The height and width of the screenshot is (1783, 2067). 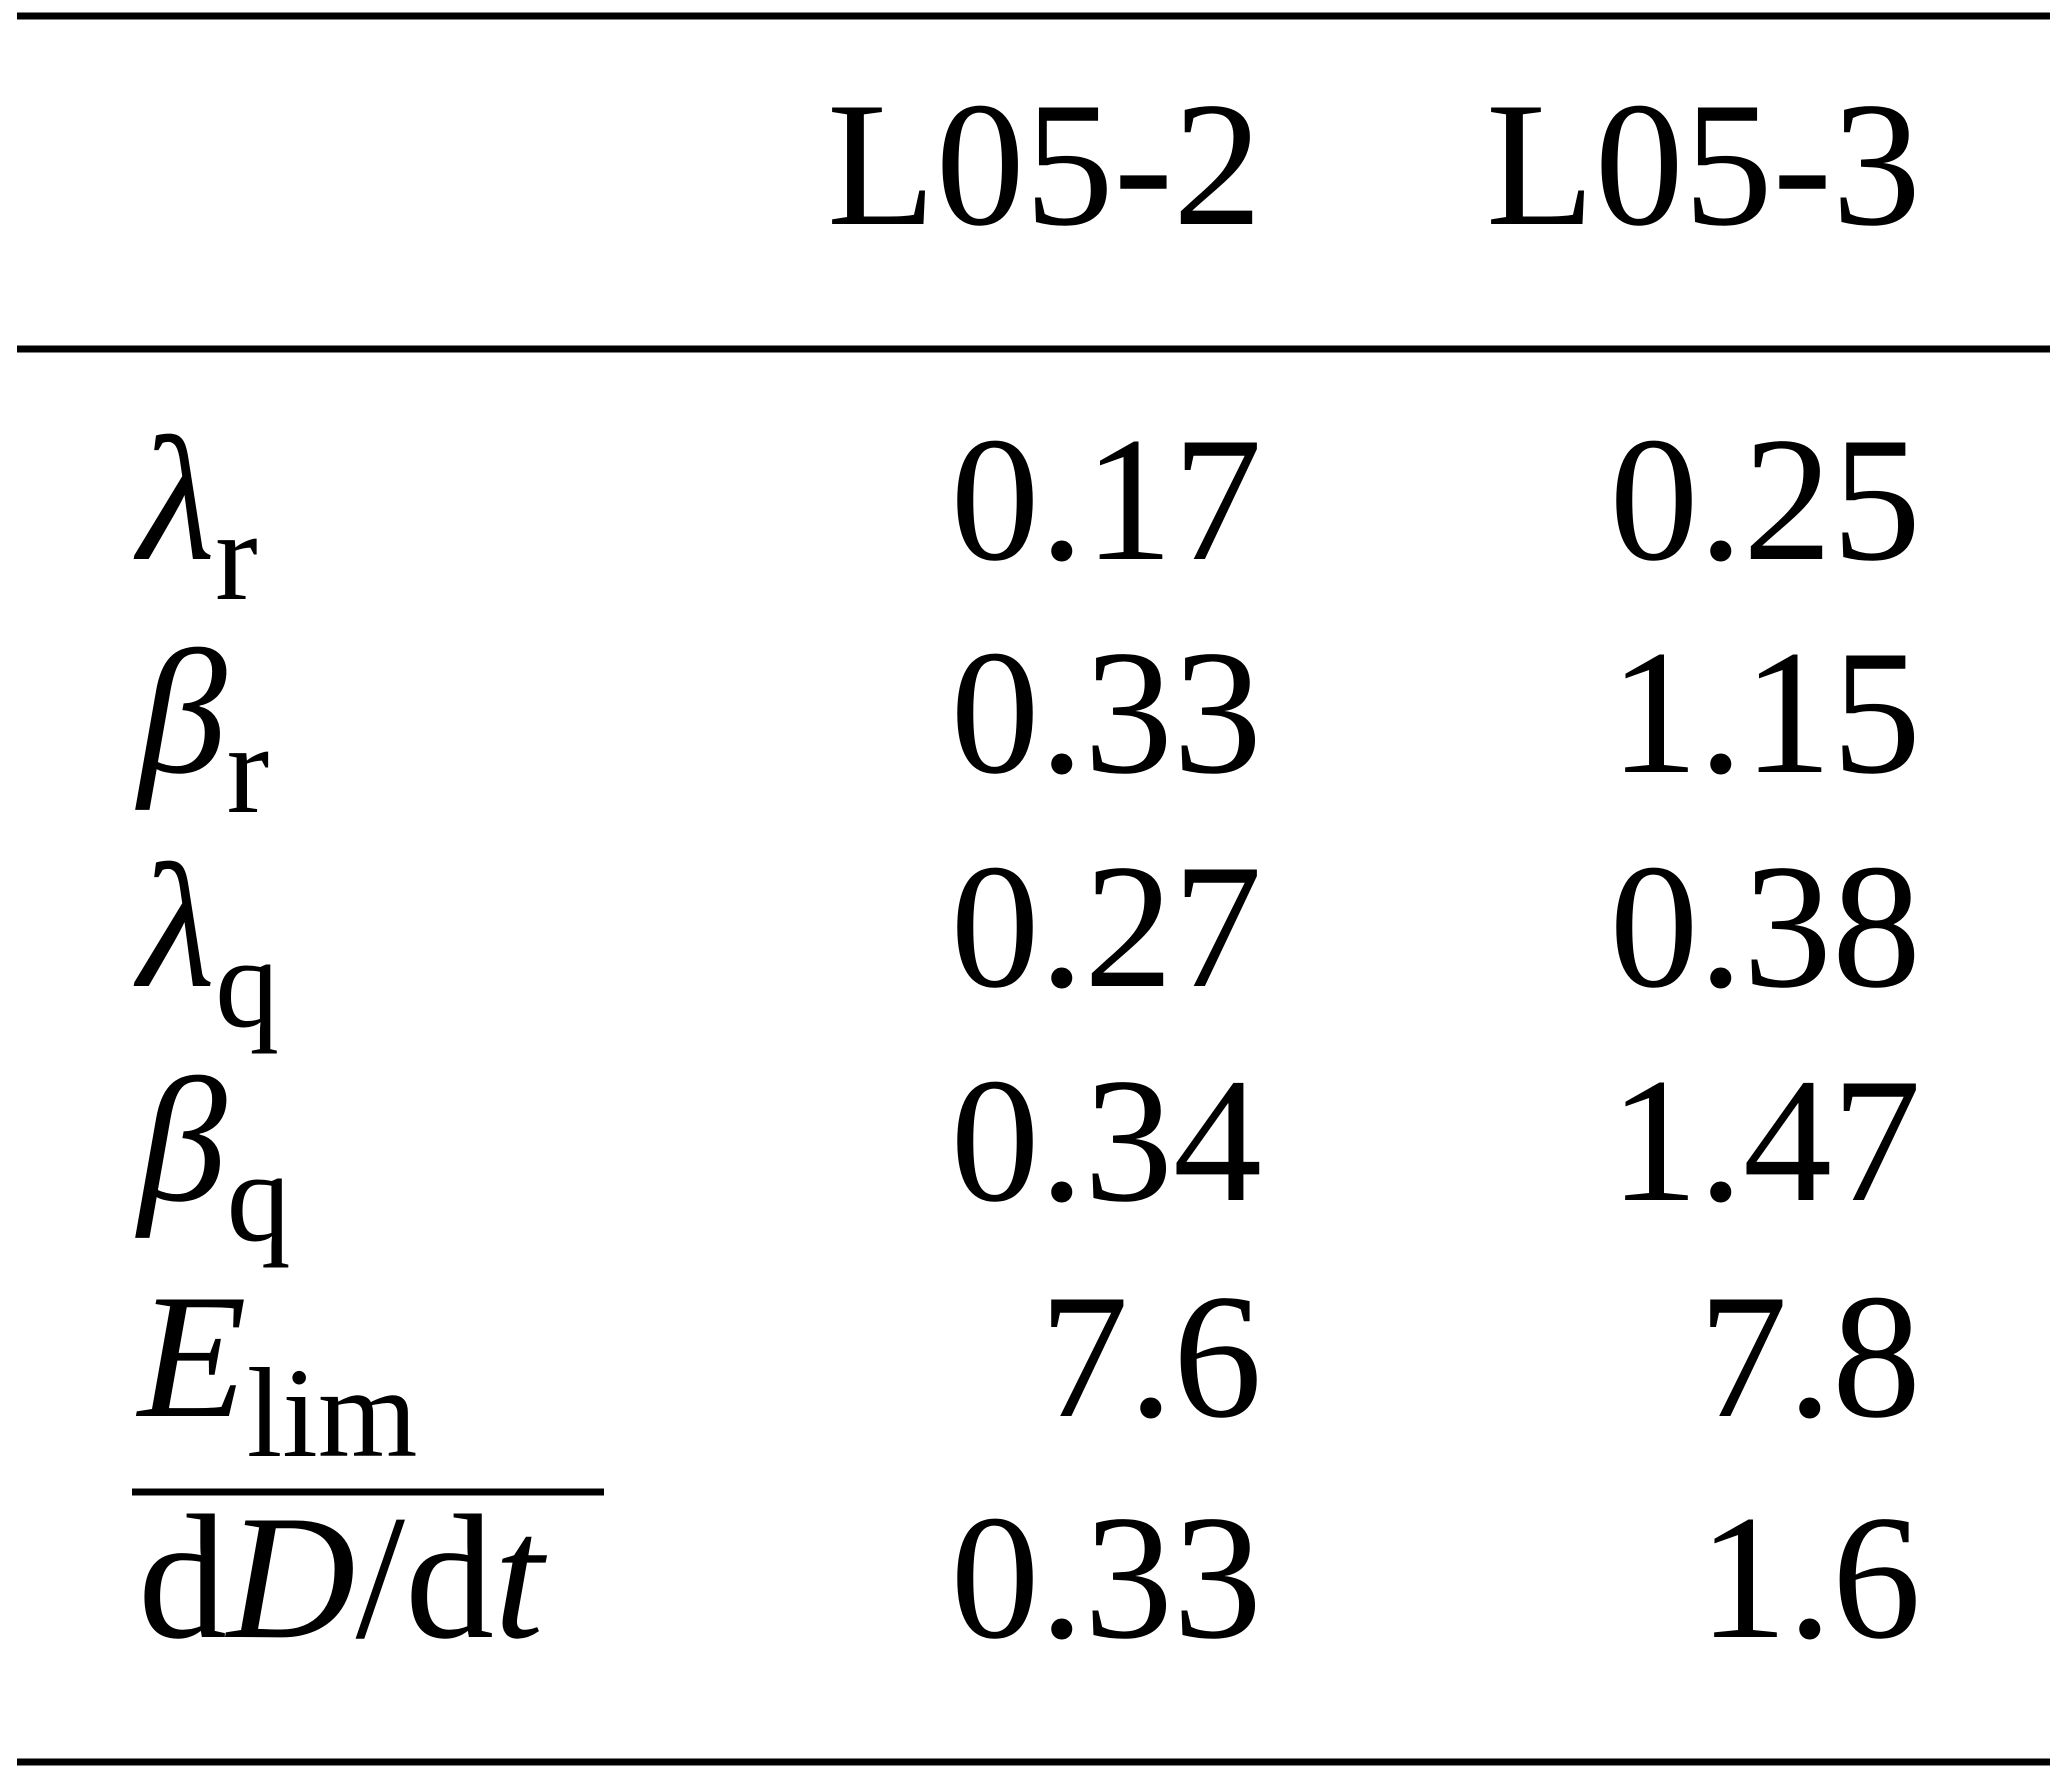 I want to click on cell-value: 7.8, so click(x=1810, y=1356).